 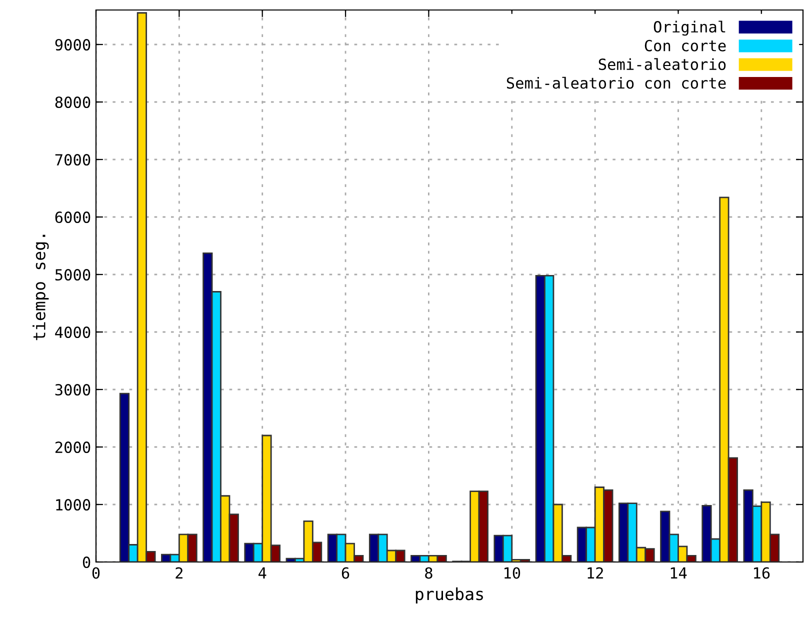 I want to click on legend-label: Semi-aleatorio, so click(x=662, y=64).